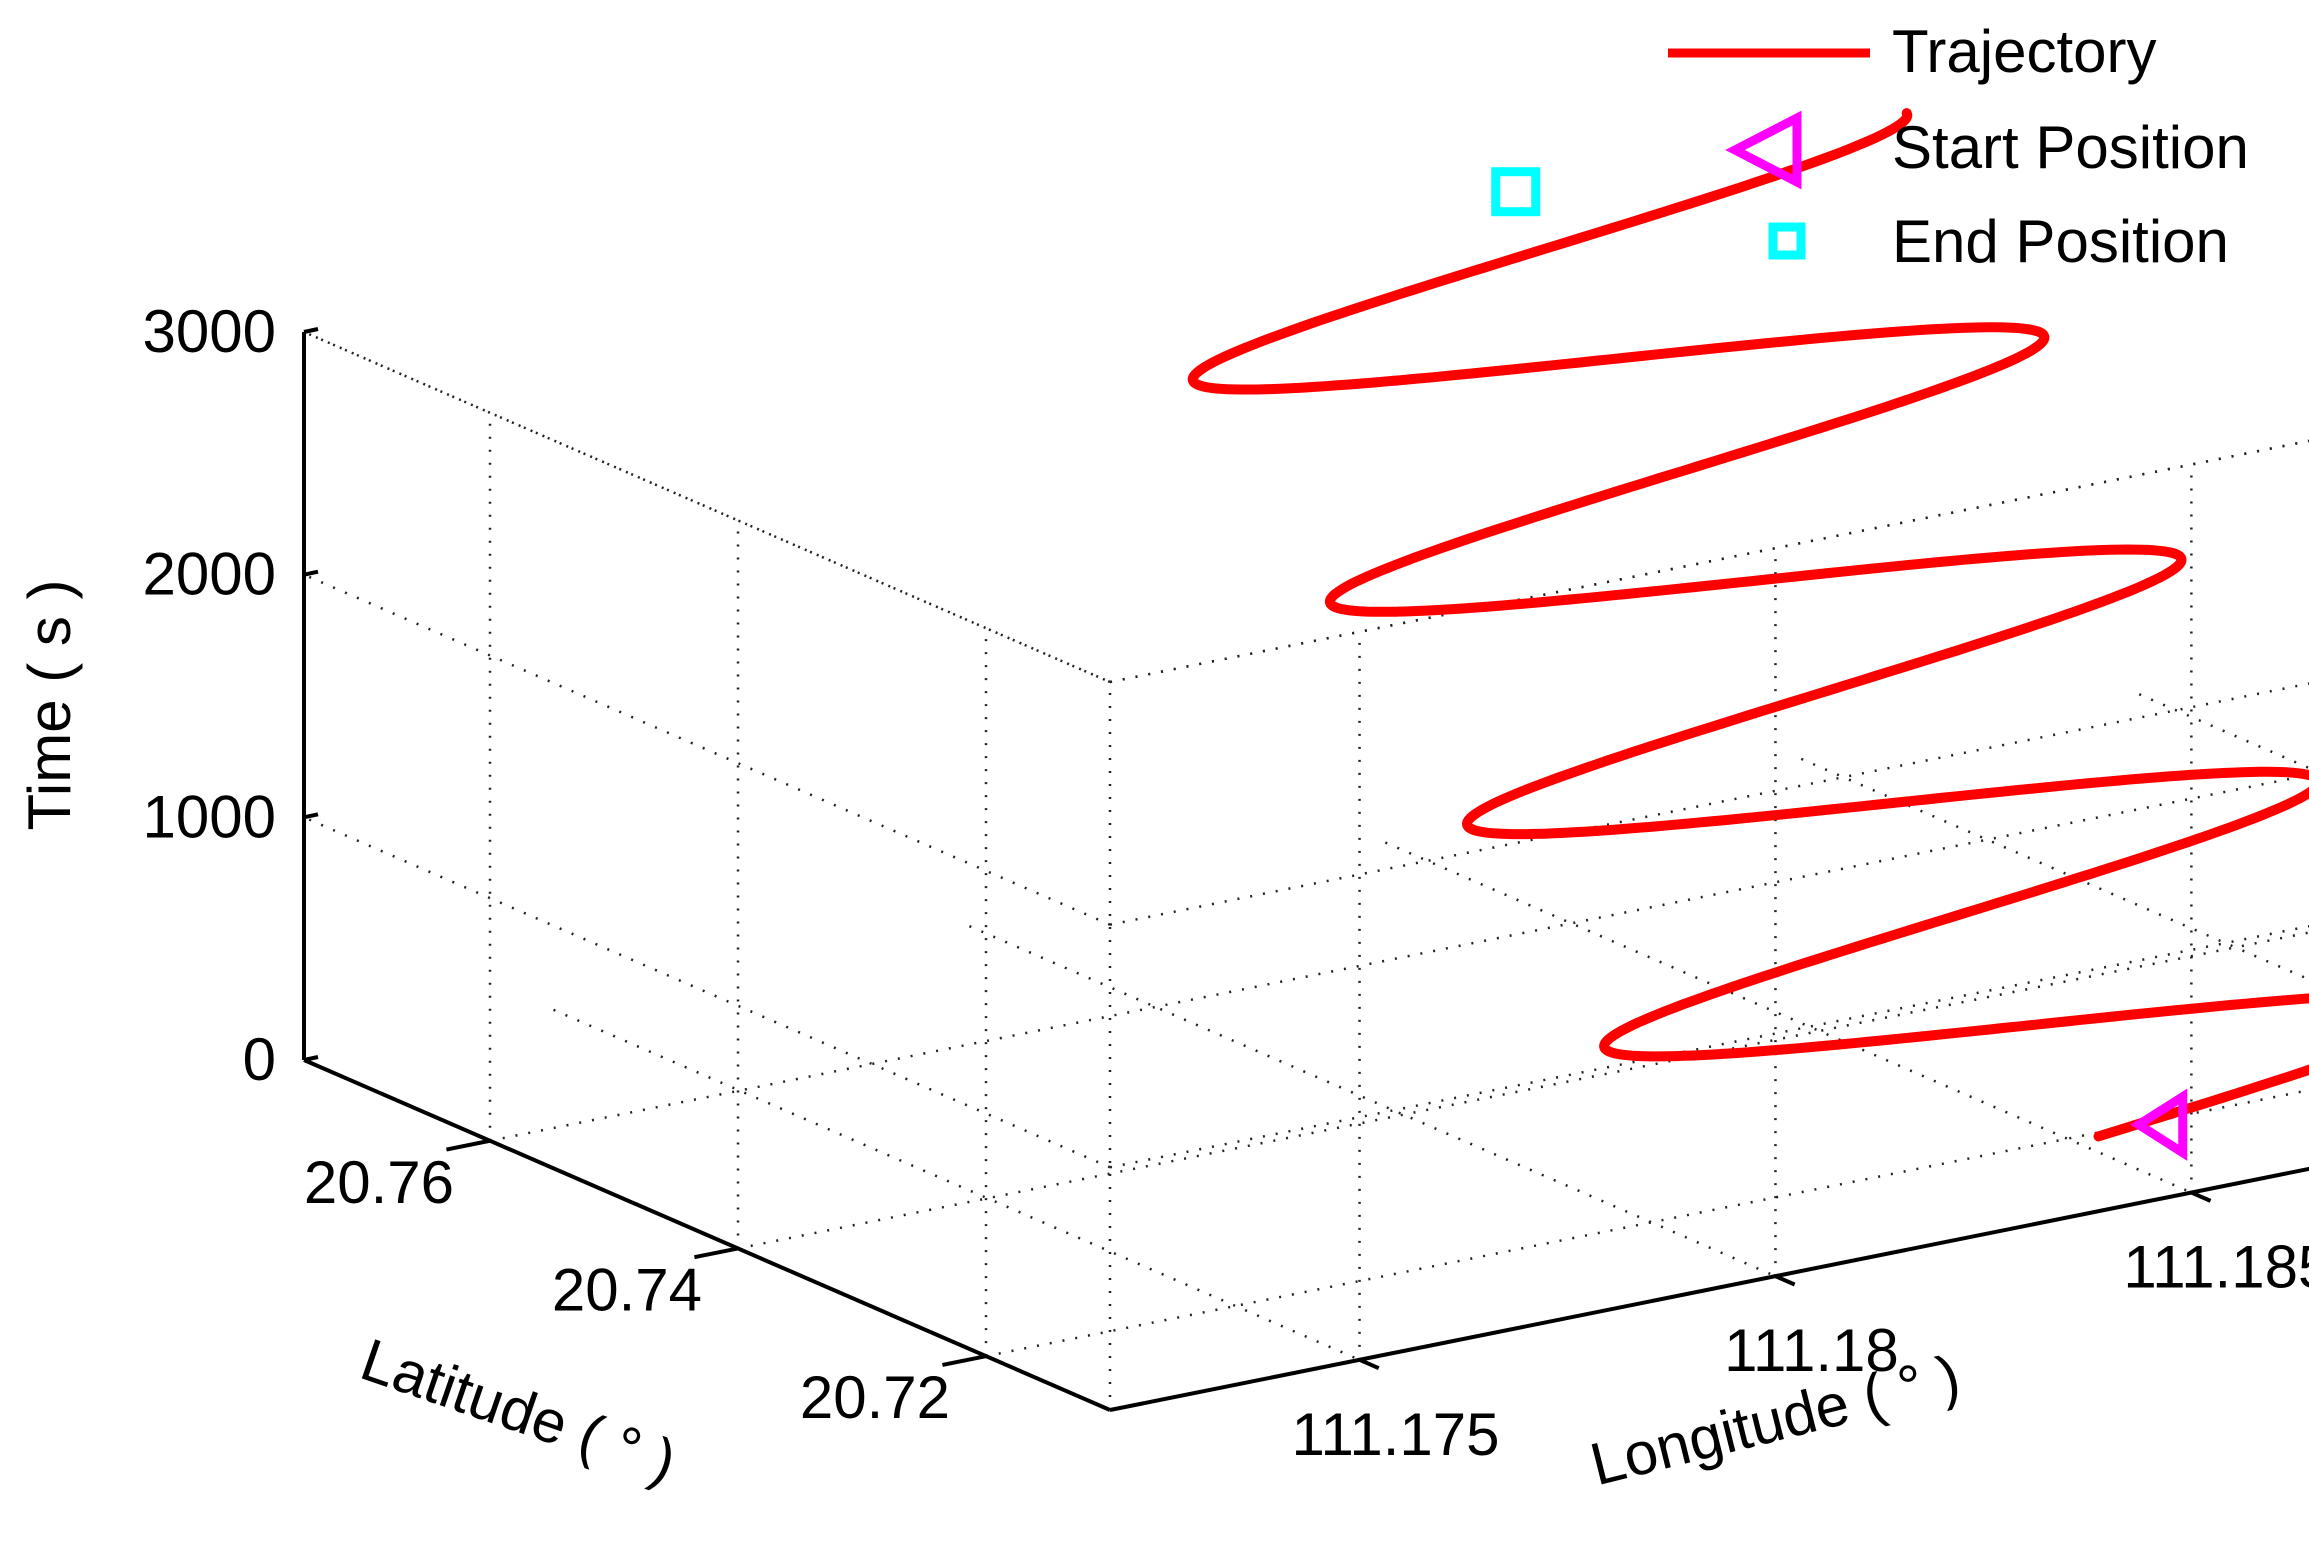 This screenshot has height=1550, width=2309. Describe the element at coordinates (379, 1182) in the screenshot. I see `y-tick-label-2: 20.76` at that location.